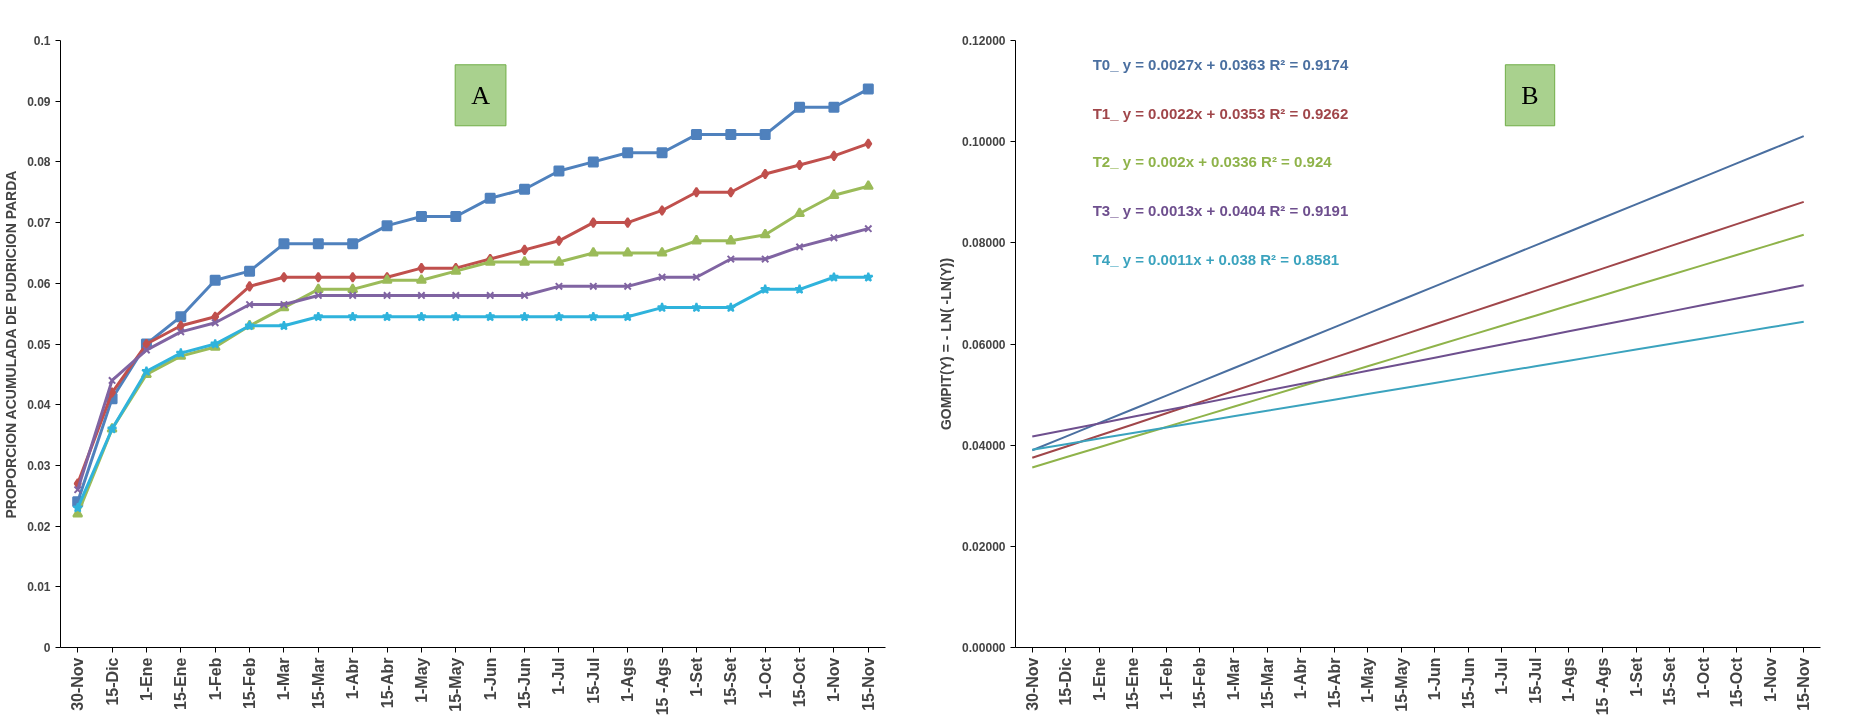 This screenshot has height=723, width=1865. Describe the element at coordinates (42, 41) in the screenshot. I see `y-tick-label: 0.1` at that location.